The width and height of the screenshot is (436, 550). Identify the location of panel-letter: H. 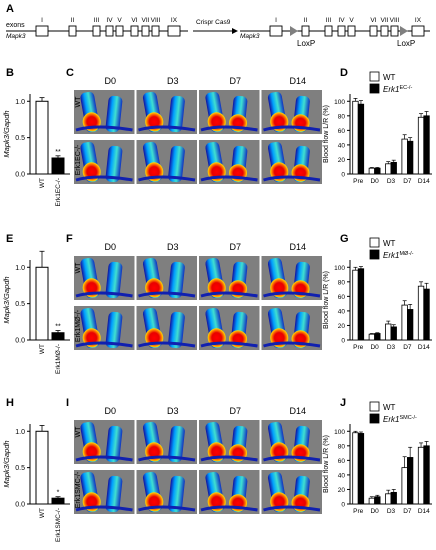
(10, 403).